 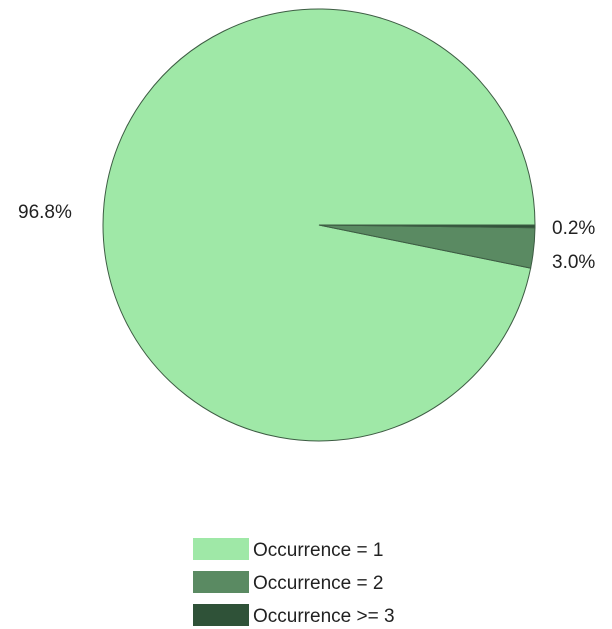 I want to click on label-occurrence-1: 96.8%, so click(x=45, y=212).